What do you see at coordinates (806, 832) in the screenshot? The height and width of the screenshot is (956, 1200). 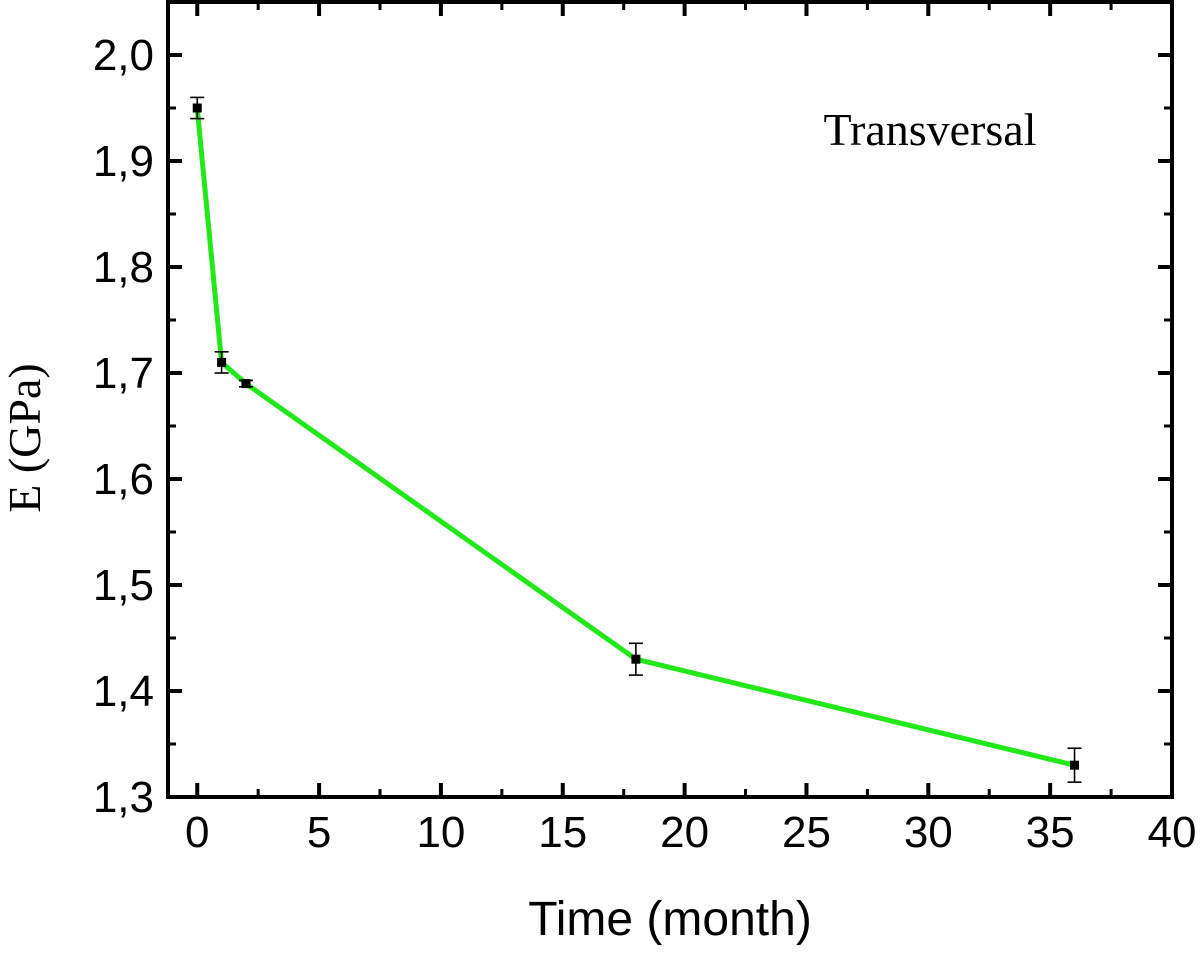 I see `x-tick-label: 25` at bounding box center [806, 832].